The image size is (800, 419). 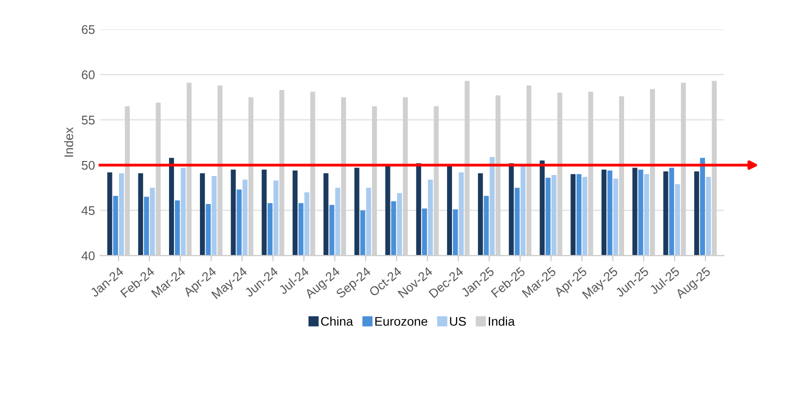 What do you see at coordinates (337, 321) in the screenshot?
I see `legend-label: China` at bounding box center [337, 321].